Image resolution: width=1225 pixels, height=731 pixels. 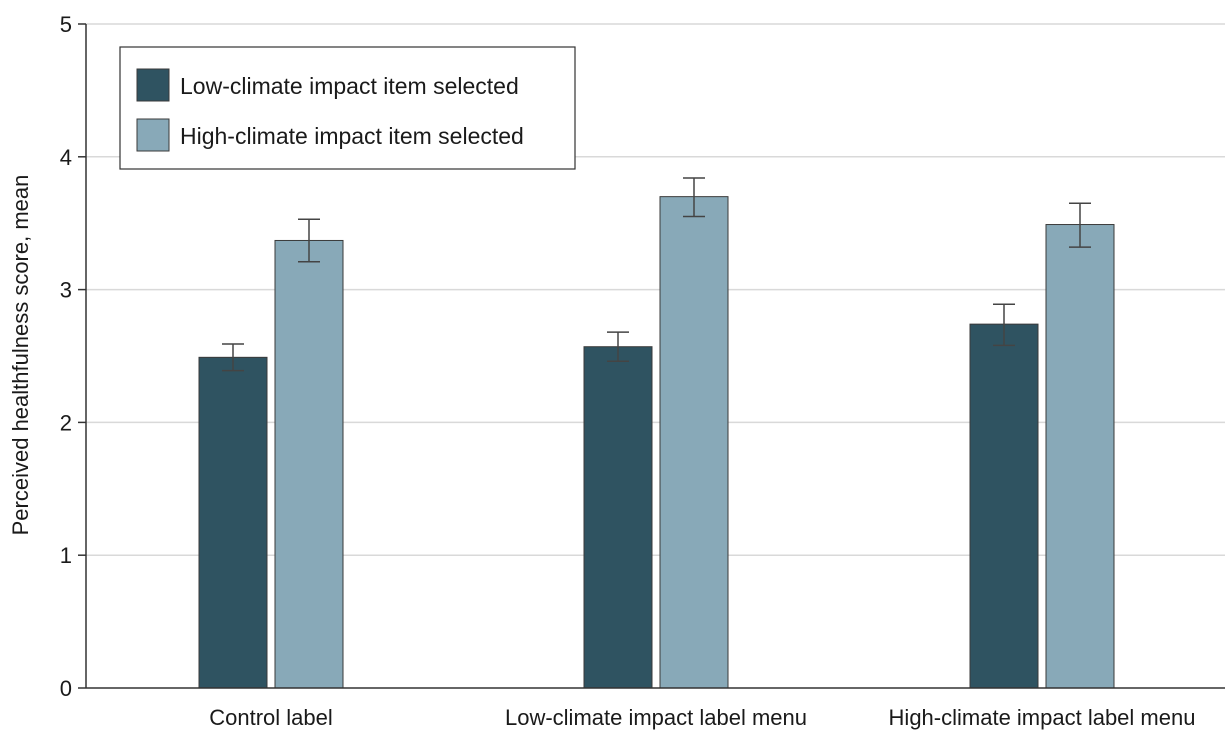 I want to click on legend-swatch-high, so click(x=153, y=135).